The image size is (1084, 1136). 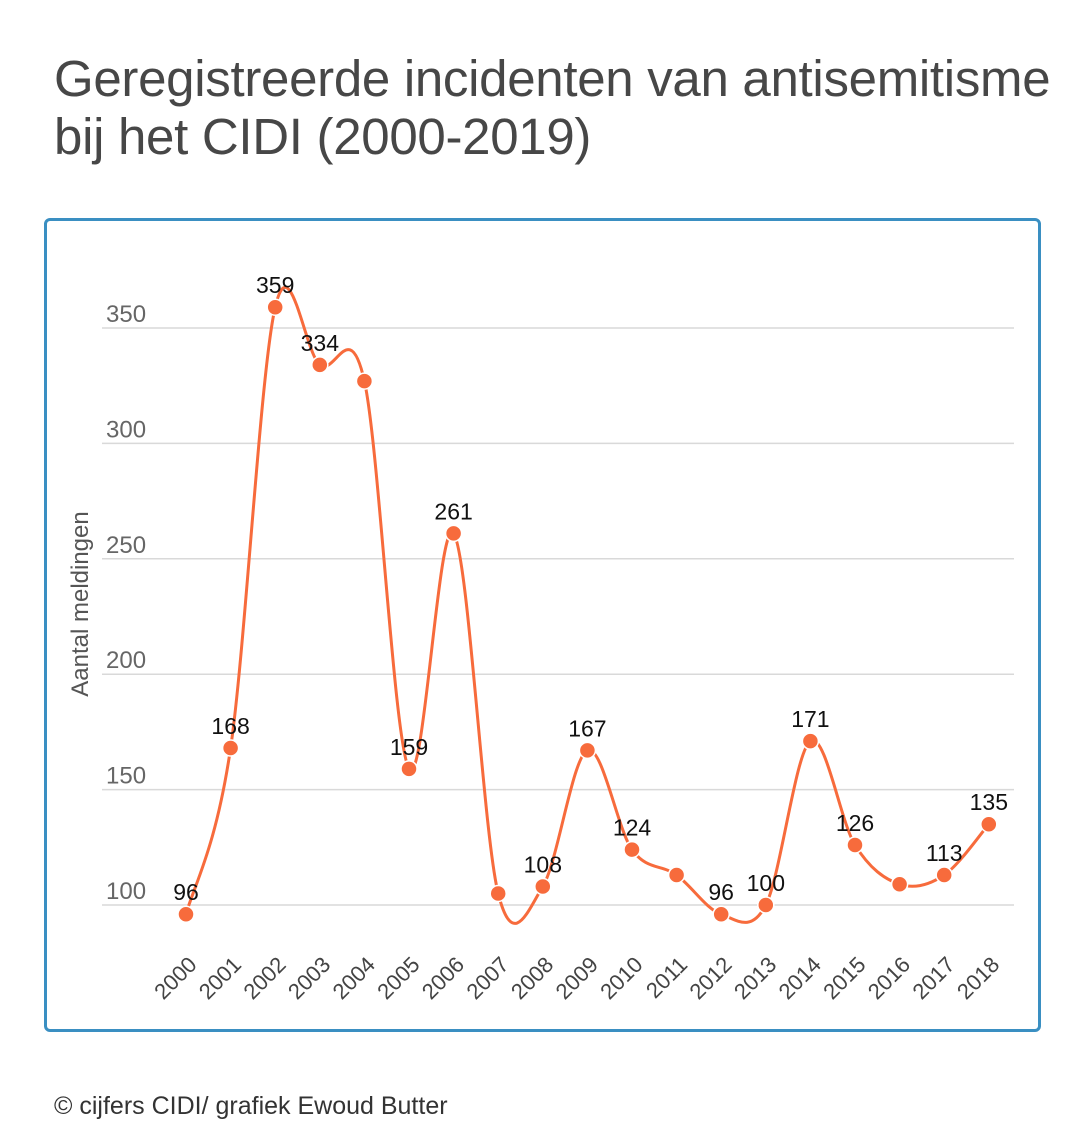 What do you see at coordinates (810, 719) in the screenshot?
I see `data-label: 171` at bounding box center [810, 719].